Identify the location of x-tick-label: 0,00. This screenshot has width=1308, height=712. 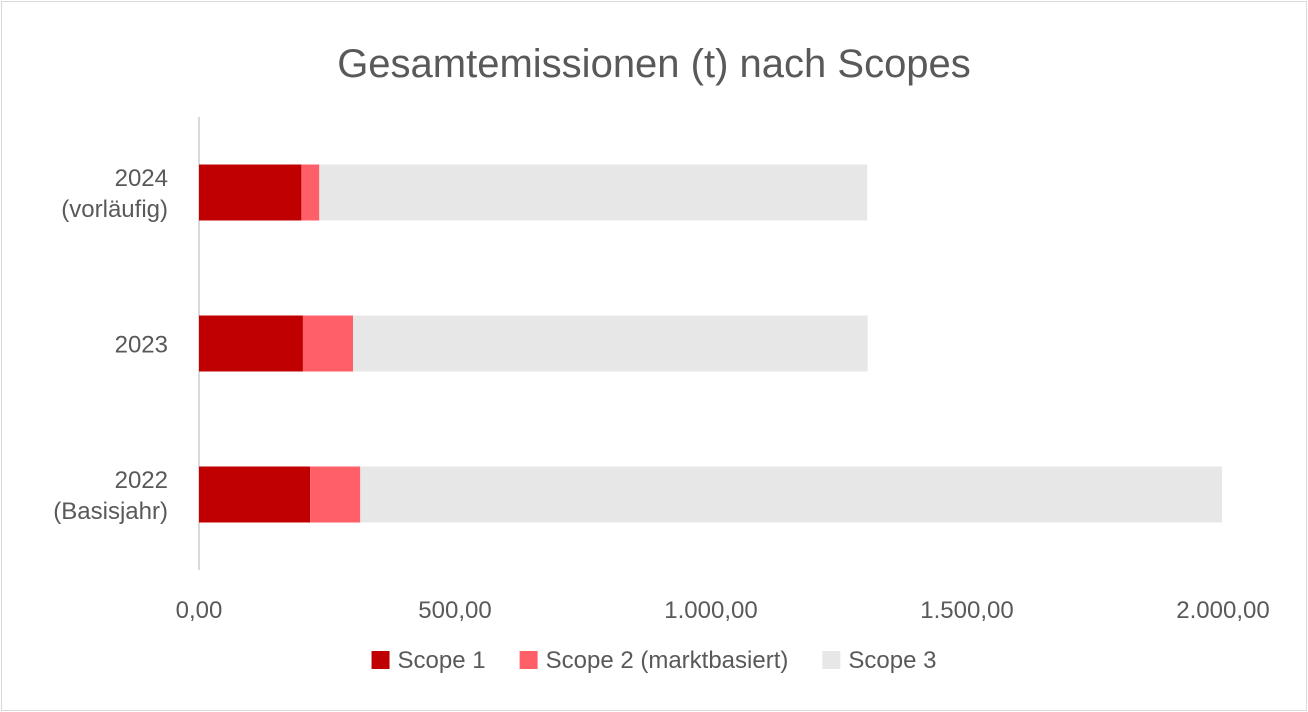
(199, 610).